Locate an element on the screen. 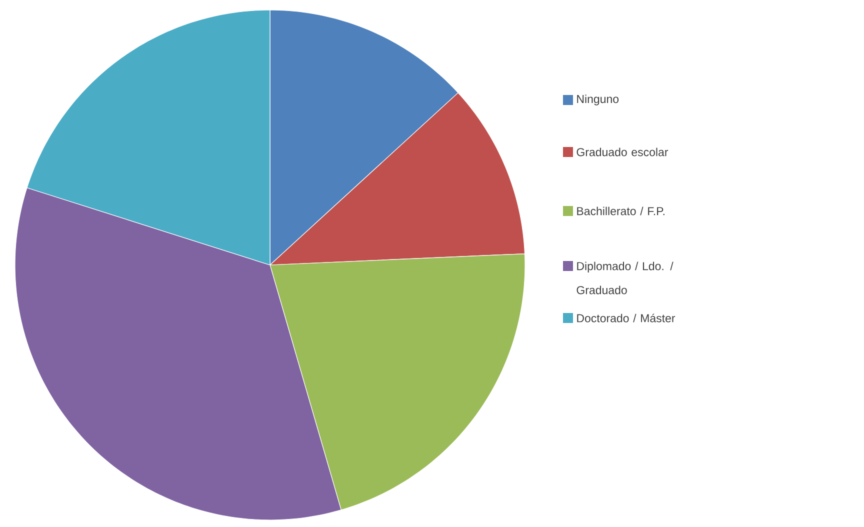 This screenshot has height=527, width=864. legend-label: Ninguno is located at coordinates (598, 100).